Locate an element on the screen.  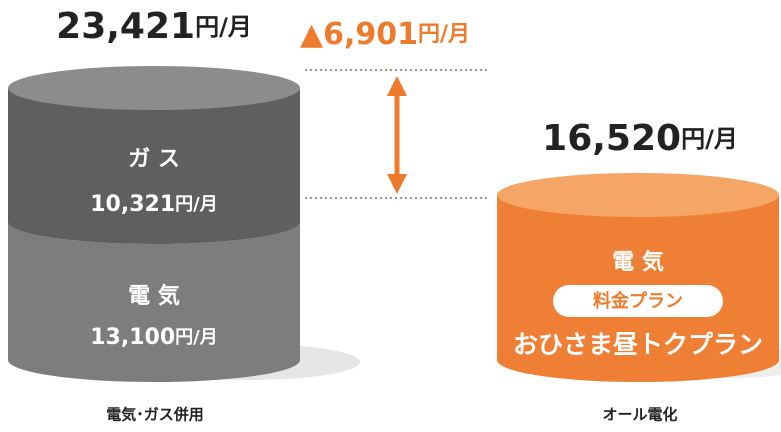
amount: 23,421 is located at coordinates (125, 26).